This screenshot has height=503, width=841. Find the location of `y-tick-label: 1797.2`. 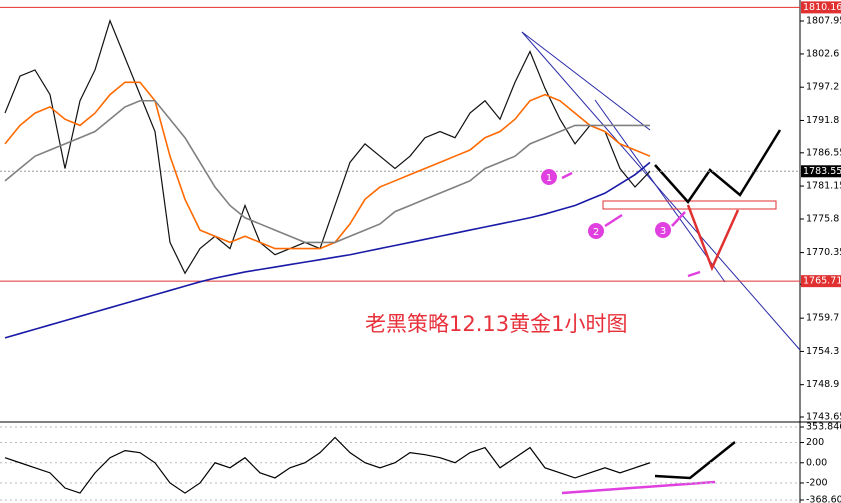

y-tick-label: 1797.2 is located at coordinates (822, 87).